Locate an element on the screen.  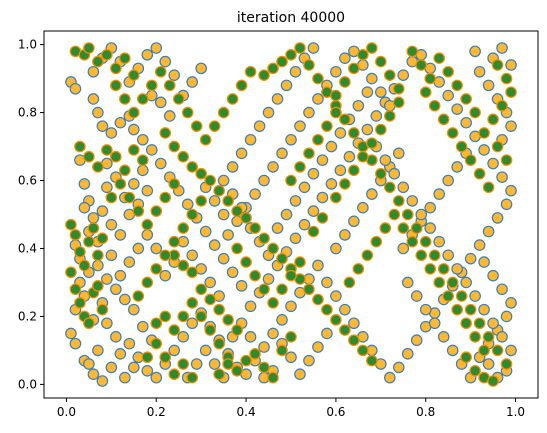
y-tick-label: 0.0 is located at coordinates (27, 384).